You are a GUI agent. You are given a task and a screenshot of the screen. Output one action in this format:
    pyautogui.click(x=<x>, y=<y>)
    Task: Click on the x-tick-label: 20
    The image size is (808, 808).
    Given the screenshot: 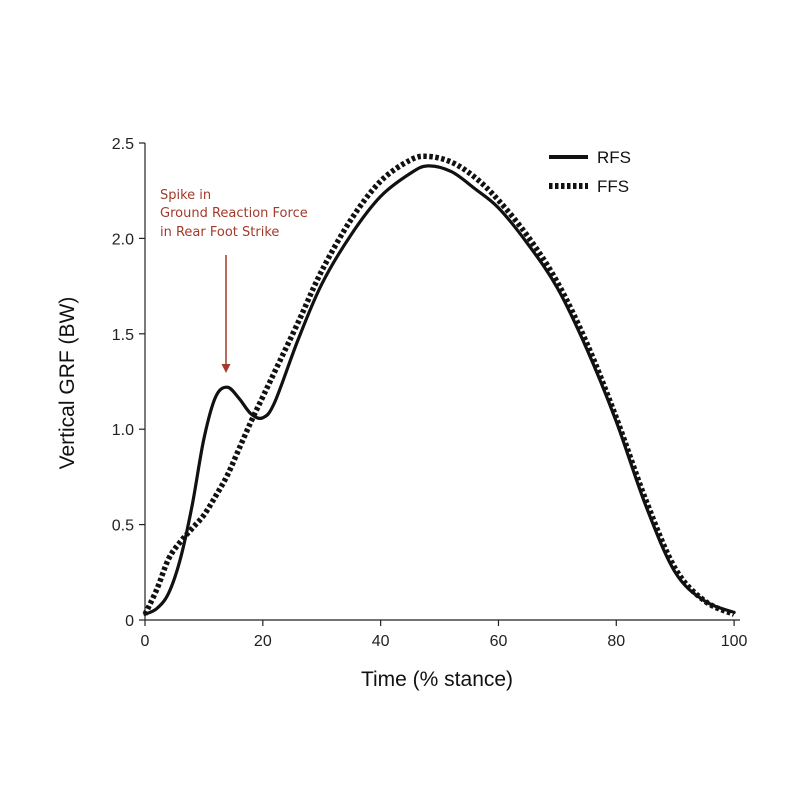 What is the action you would take?
    pyautogui.click(x=263, y=641)
    